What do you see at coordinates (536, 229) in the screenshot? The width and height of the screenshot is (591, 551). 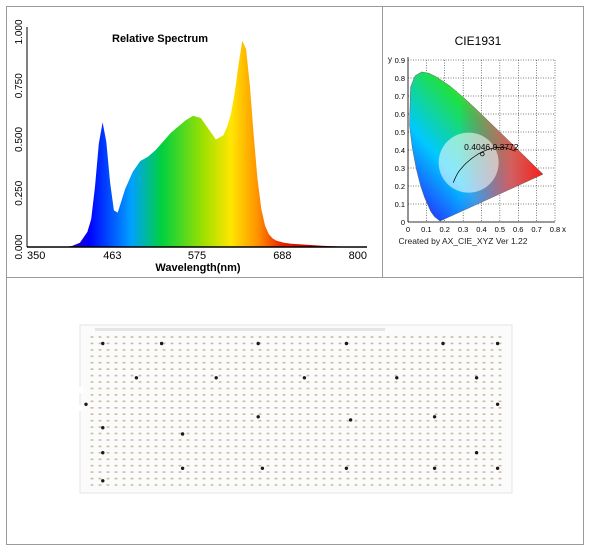 I see `cie-x-tick-label: 0.7` at bounding box center [536, 229].